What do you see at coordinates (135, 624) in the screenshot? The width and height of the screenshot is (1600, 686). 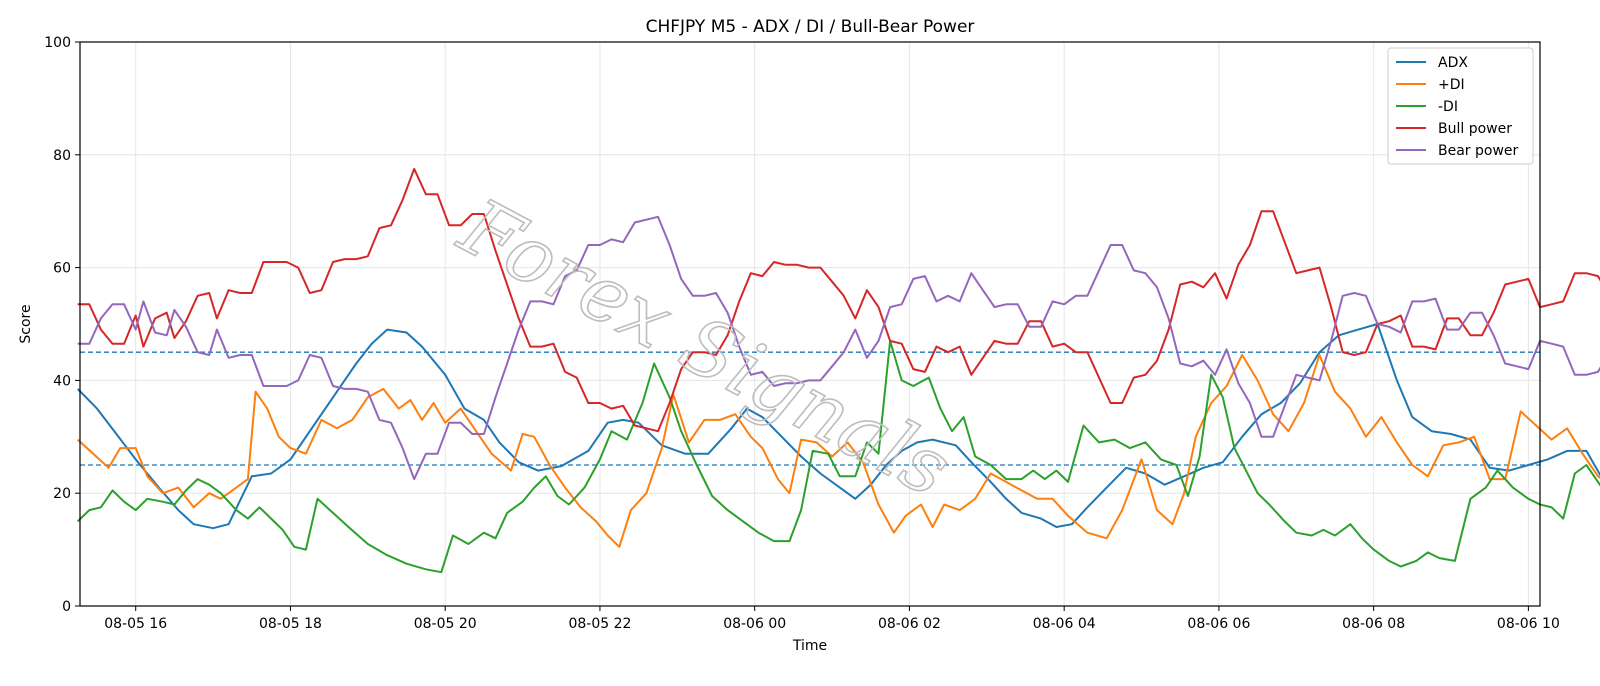 I see `x-tick-label: 08-05 16` at bounding box center [135, 624].